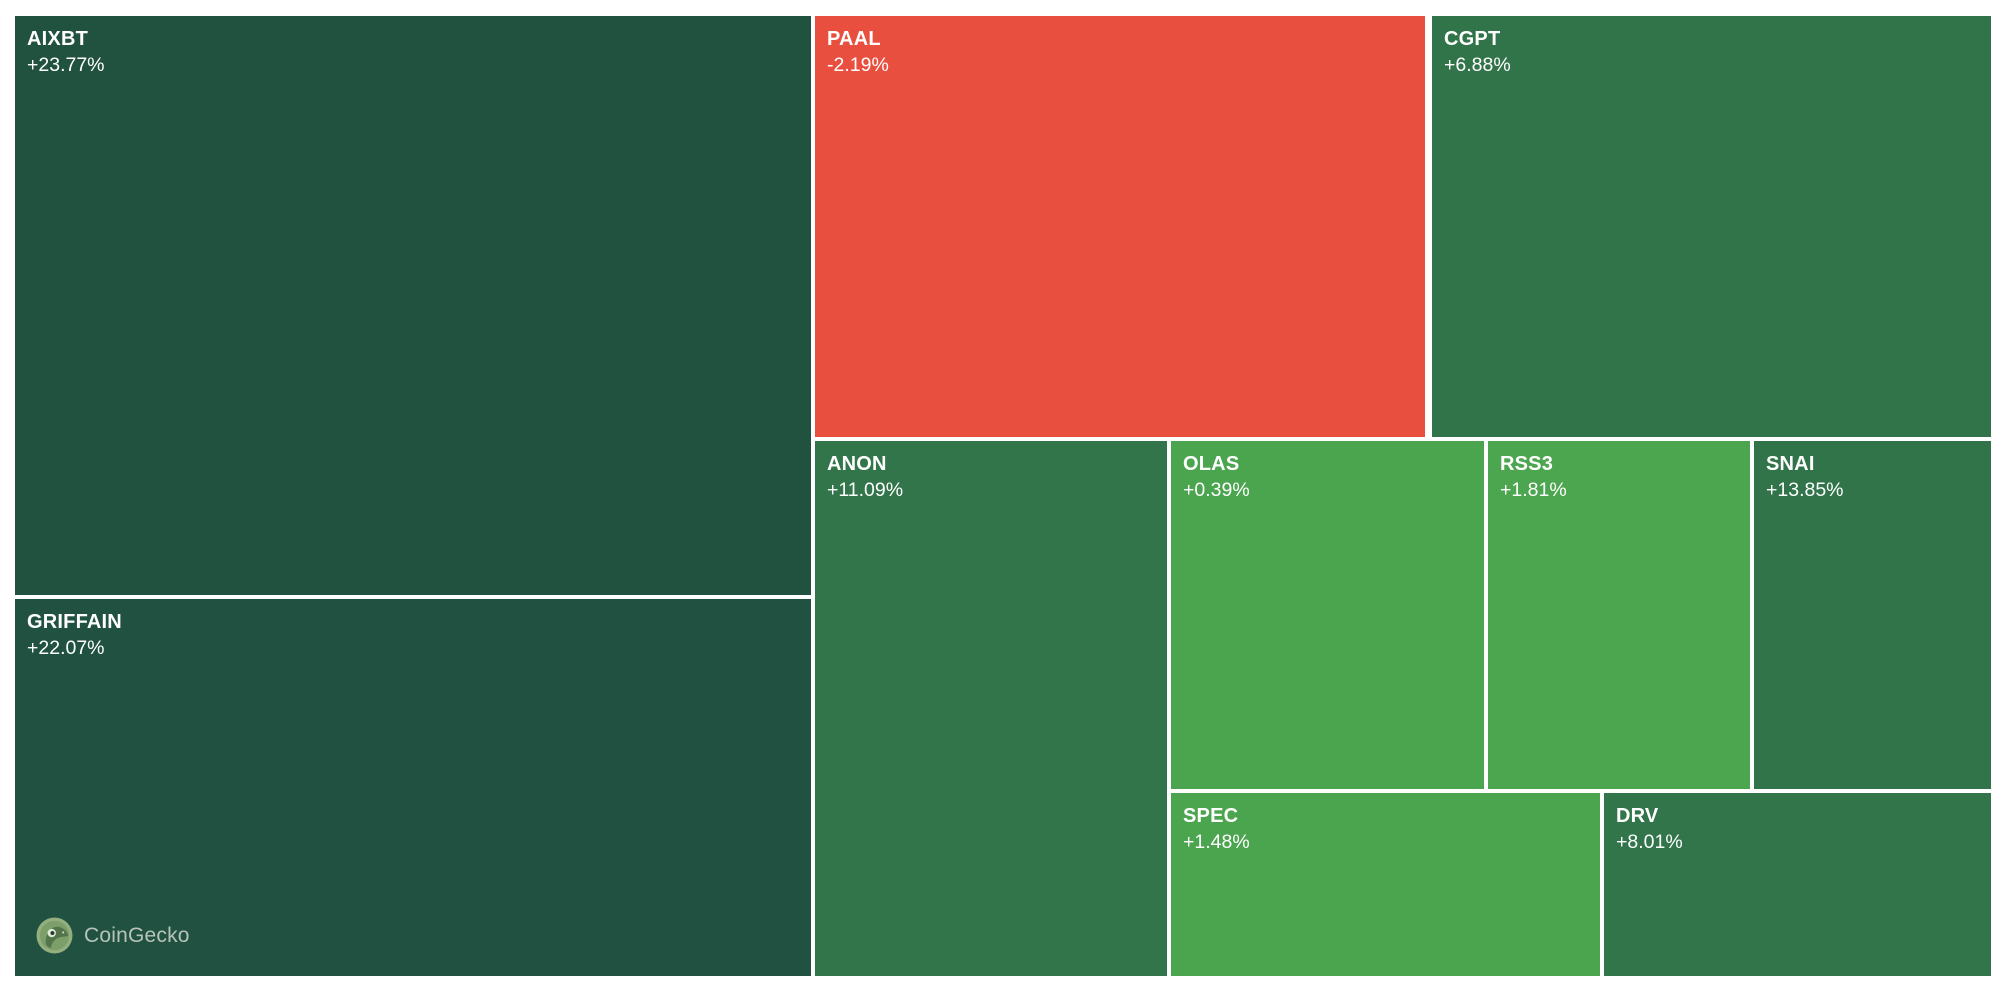 The image size is (2008, 994). I want to click on tile-symbol: ANON, so click(857, 464).